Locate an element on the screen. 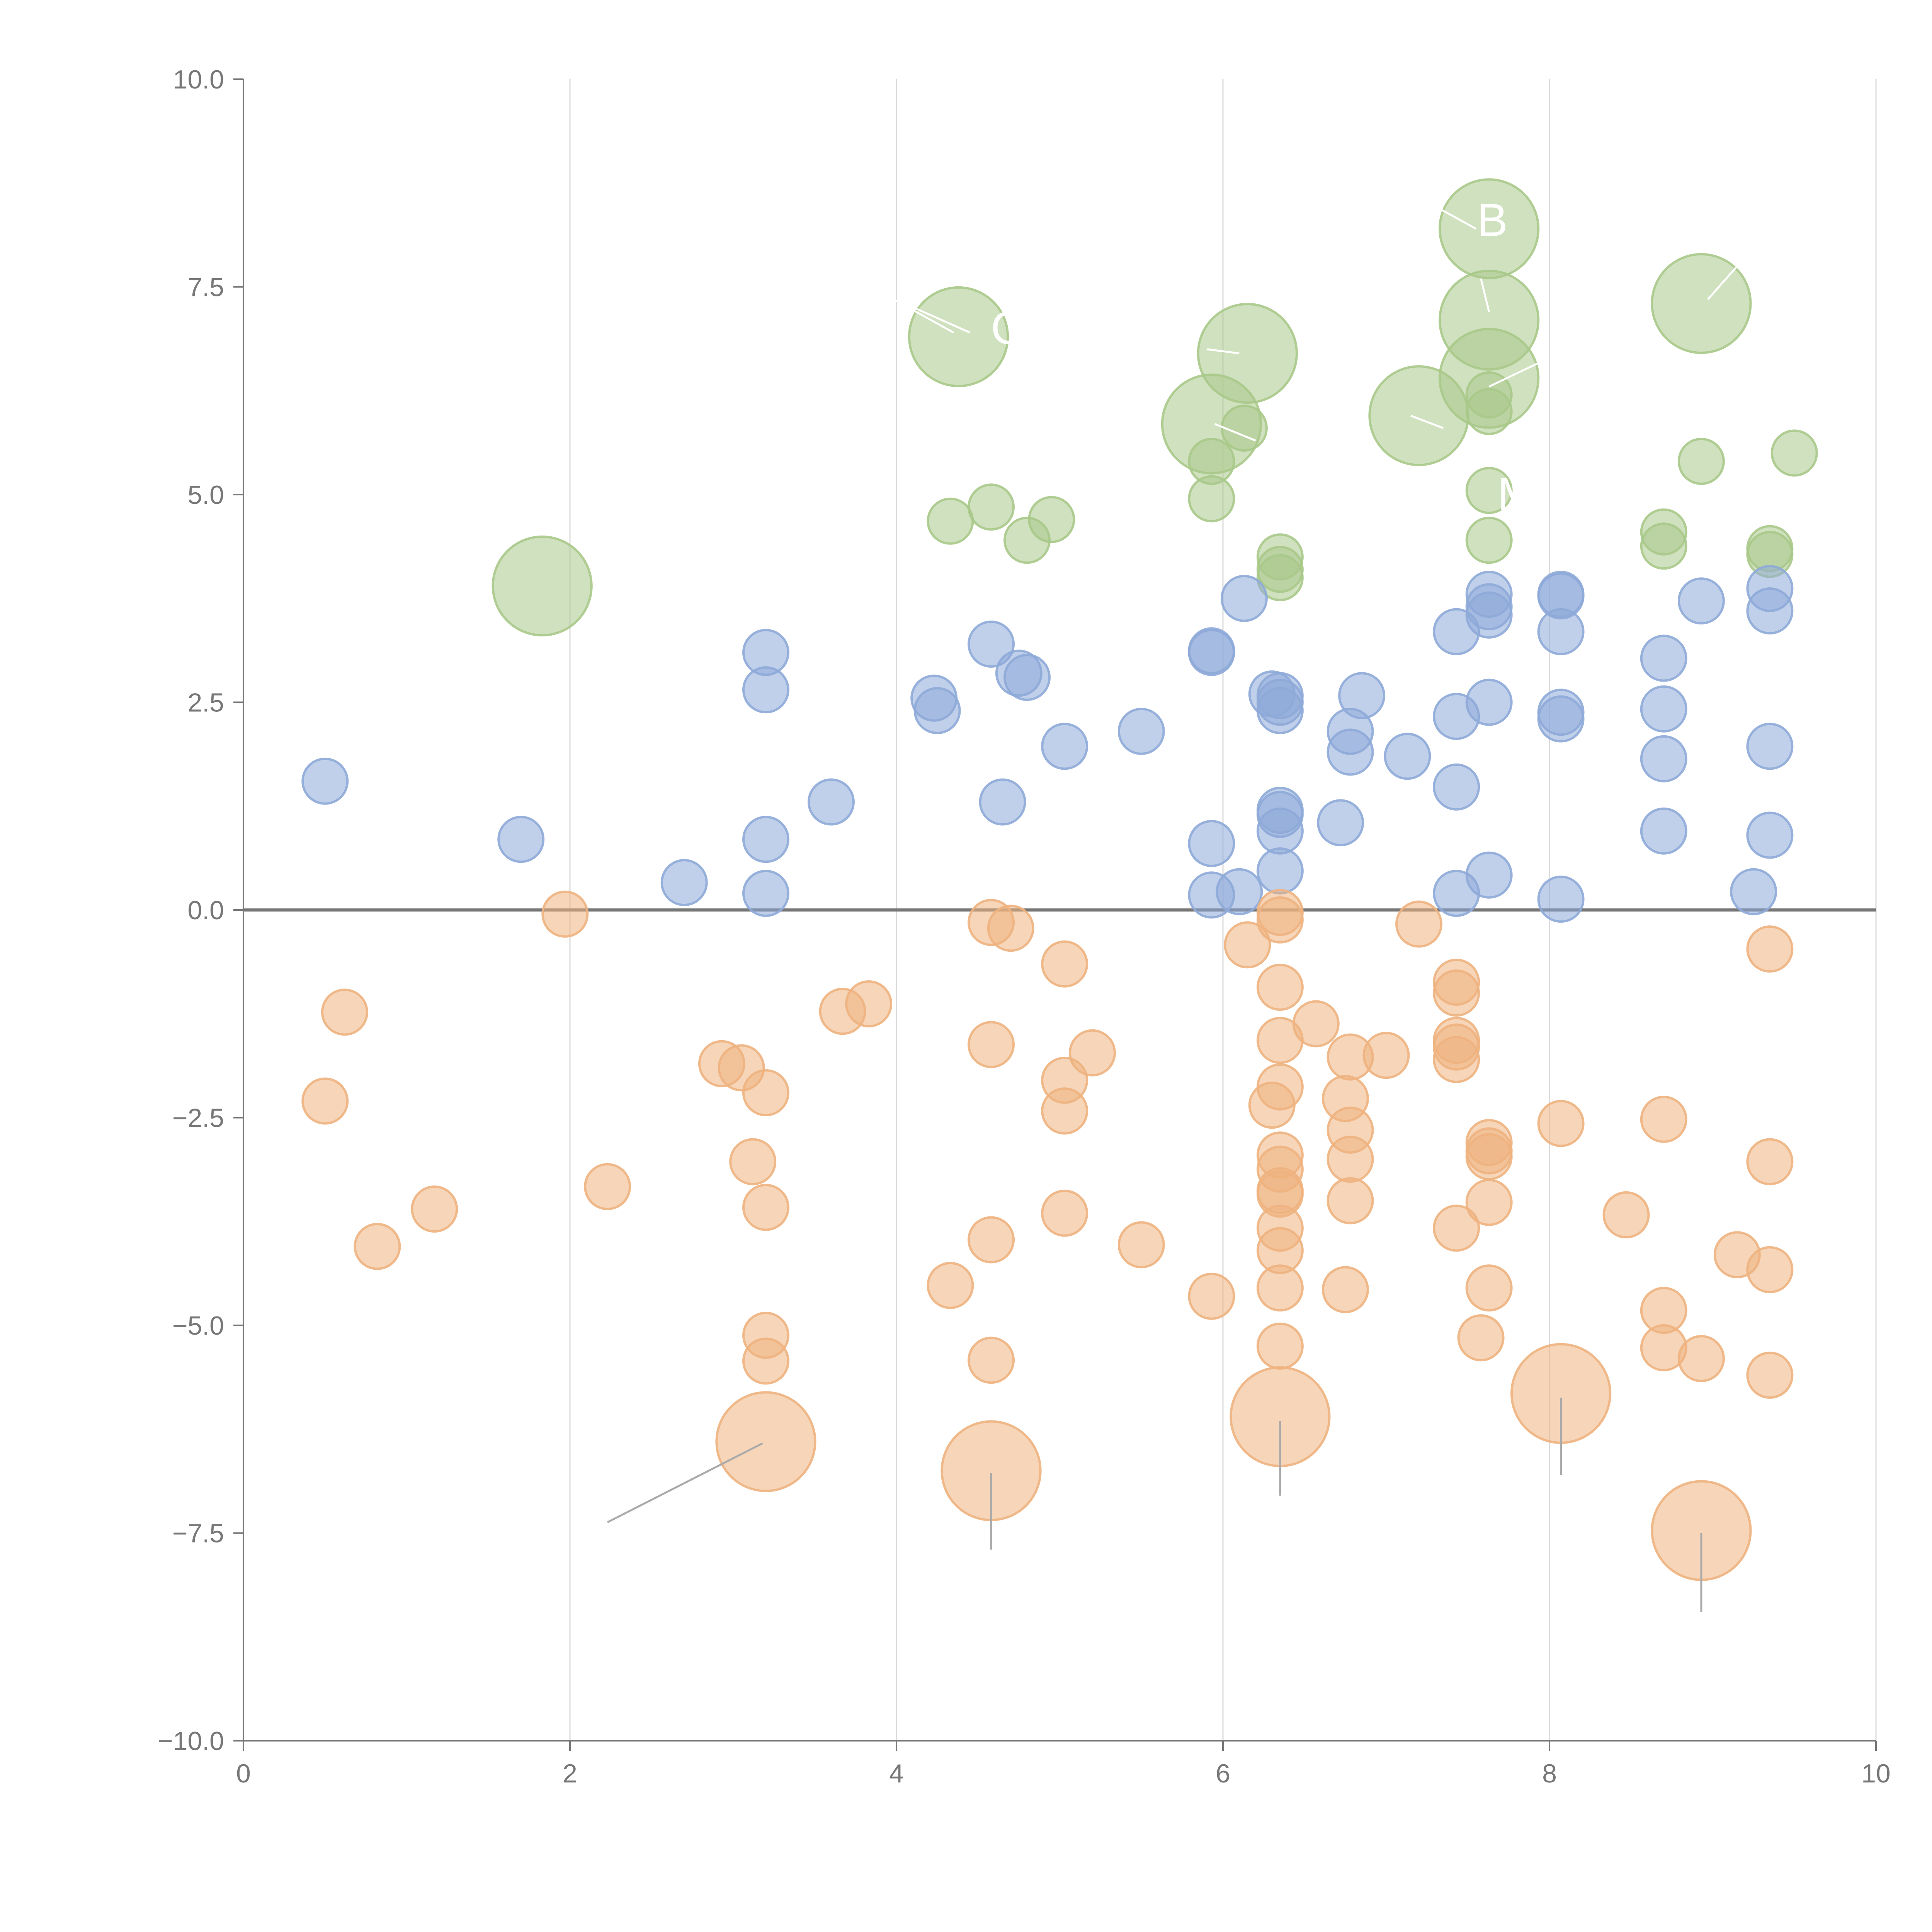 Image resolution: width=1932 pixels, height=1932 pixels. annotation-label: C is located at coordinates (1007, 328).